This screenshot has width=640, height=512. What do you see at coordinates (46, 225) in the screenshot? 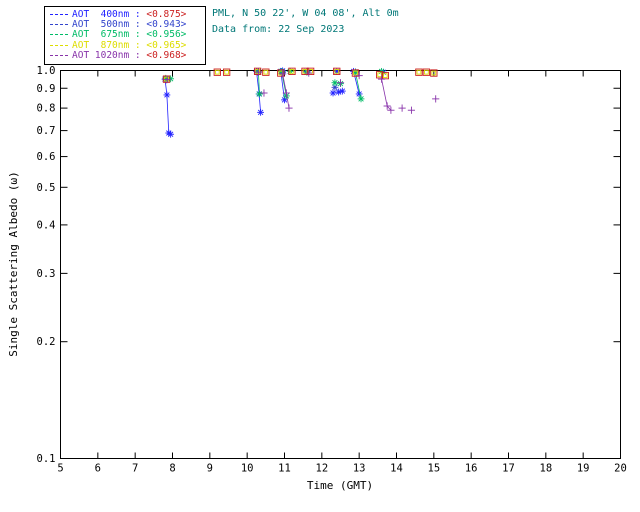
I see `y-tick-label: 0.4` at bounding box center [46, 225].